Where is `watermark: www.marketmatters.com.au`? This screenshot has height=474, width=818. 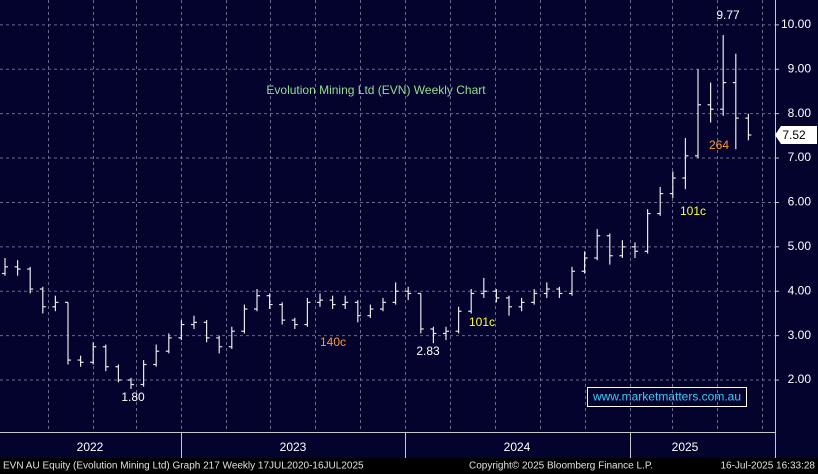 watermark: www.marketmatters.com.au is located at coordinates (666, 397).